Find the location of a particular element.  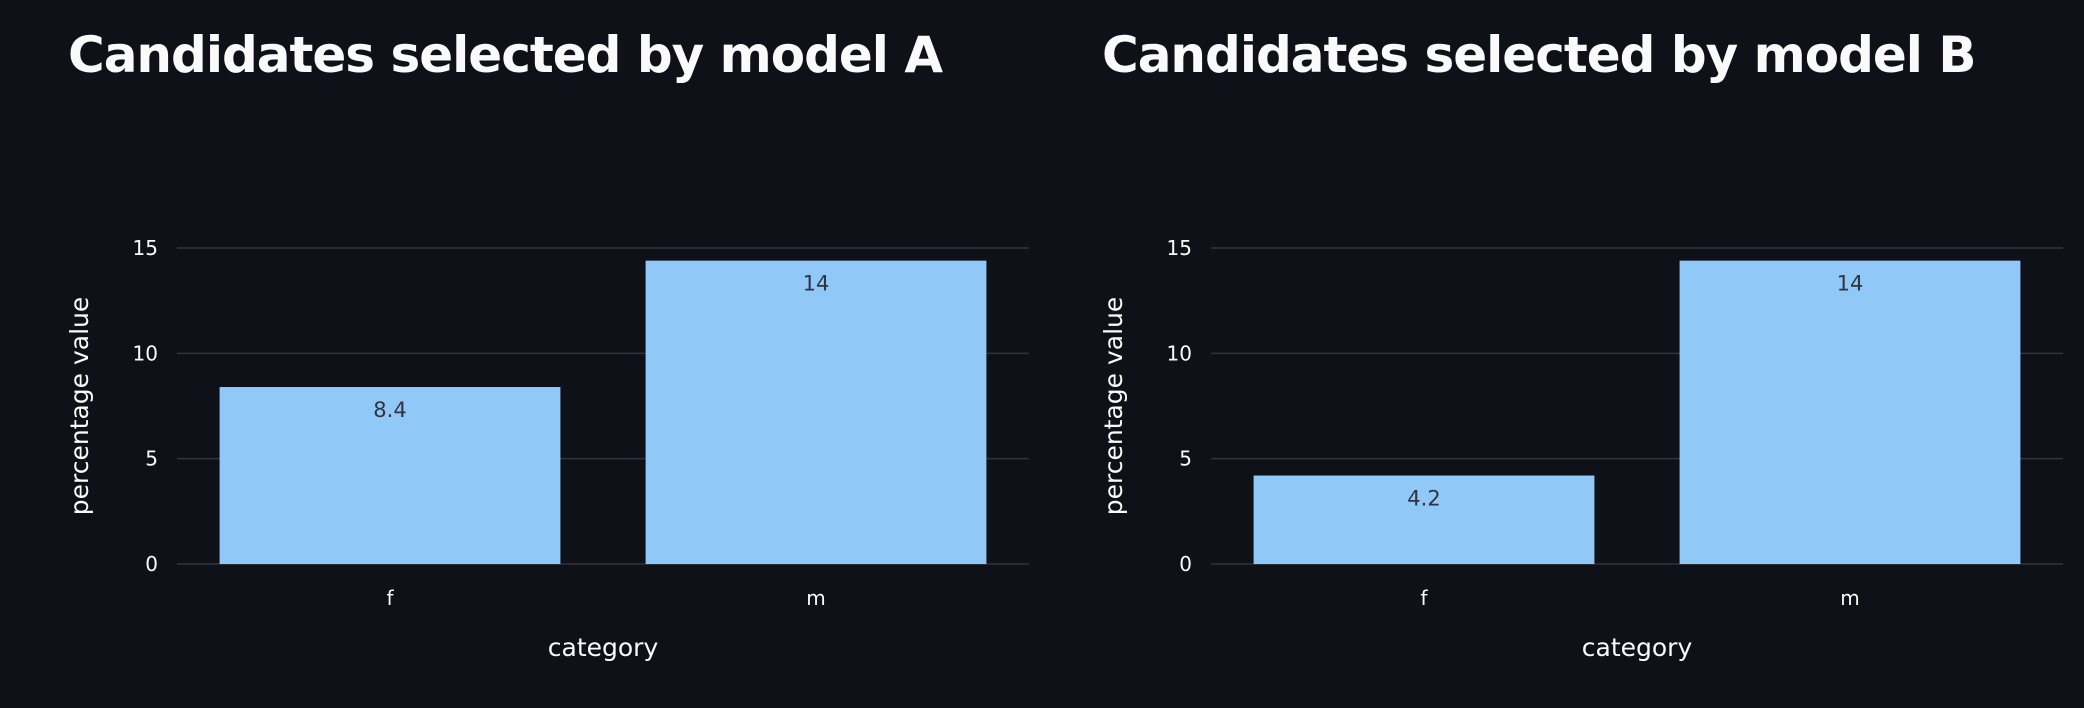

bar-data-label: 8.4 is located at coordinates (389, 410).